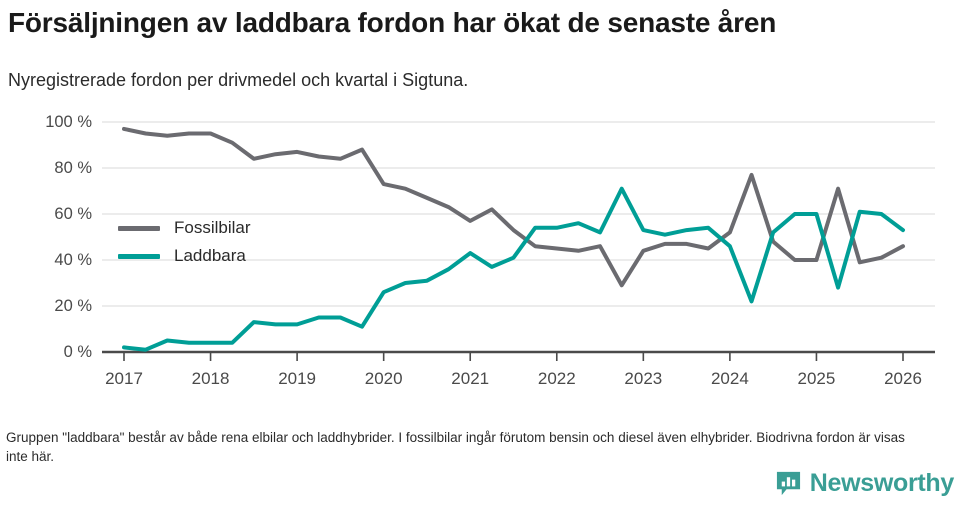 This screenshot has height=505, width=960. Describe the element at coordinates (643, 378) in the screenshot. I see `x-axis-tick-label: 2023` at that location.